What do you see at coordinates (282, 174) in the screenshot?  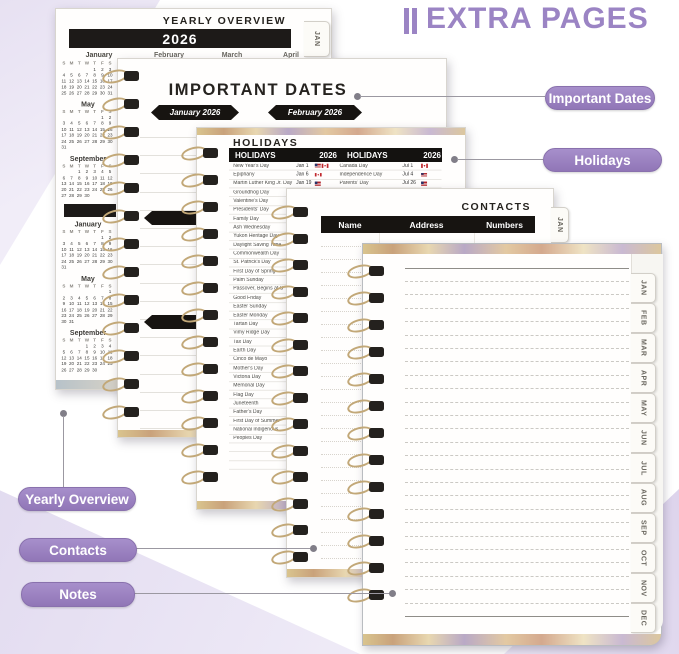 I see `holiday-cell: Epiphany Jan 6` at bounding box center [282, 174].